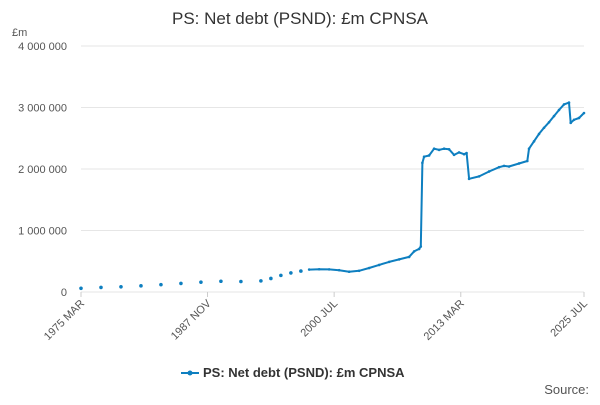  Describe the element at coordinates (64, 293) in the screenshot. I see `y-tick-label: 0` at that location.